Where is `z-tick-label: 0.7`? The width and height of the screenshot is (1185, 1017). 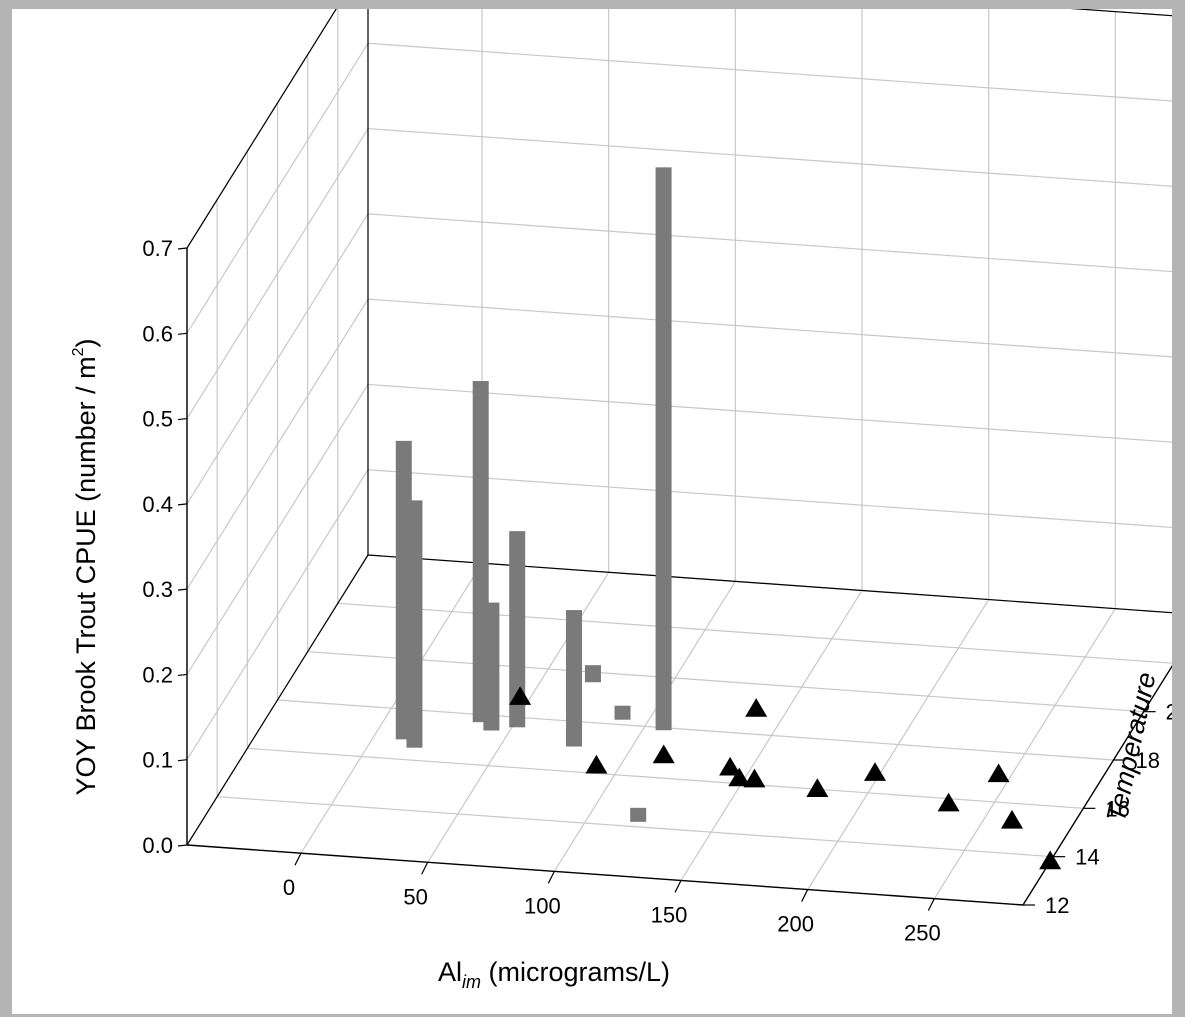 z-tick-label: 0.7 is located at coordinates (157, 248).